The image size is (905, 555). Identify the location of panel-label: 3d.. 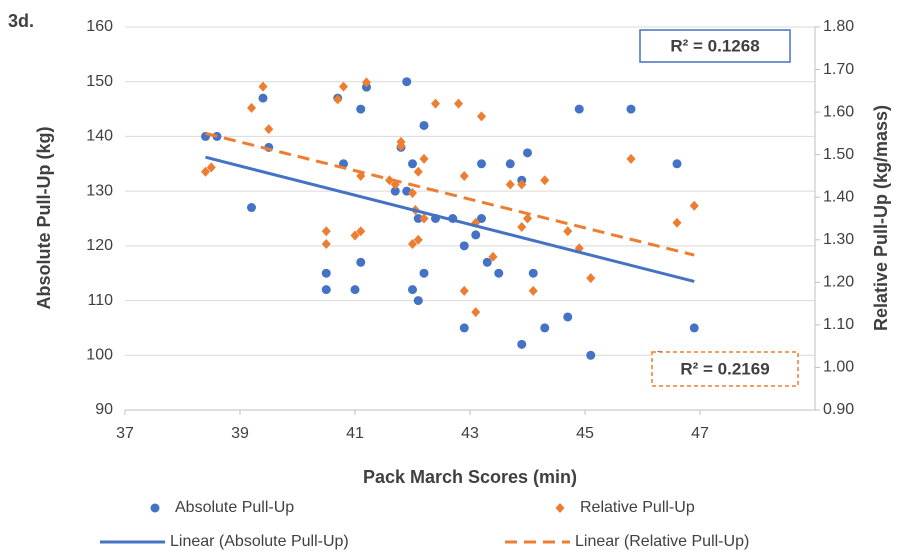
(21, 21).